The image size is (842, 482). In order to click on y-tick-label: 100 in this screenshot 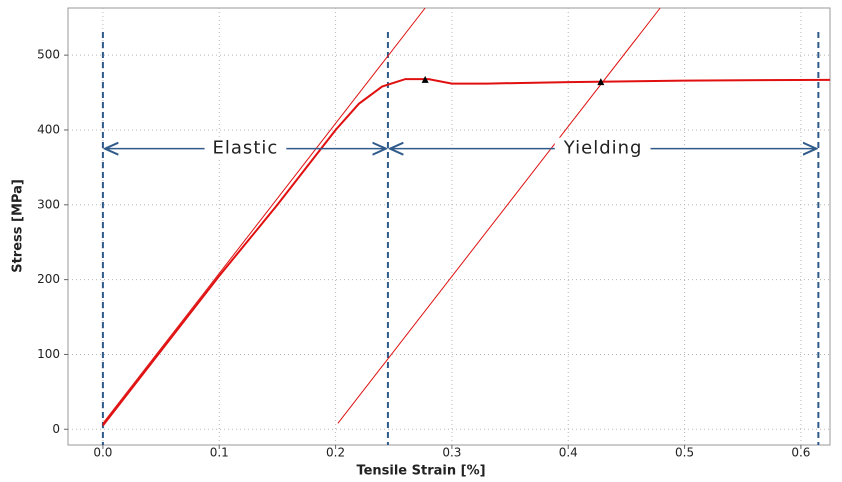, I will do `click(48, 354)`.